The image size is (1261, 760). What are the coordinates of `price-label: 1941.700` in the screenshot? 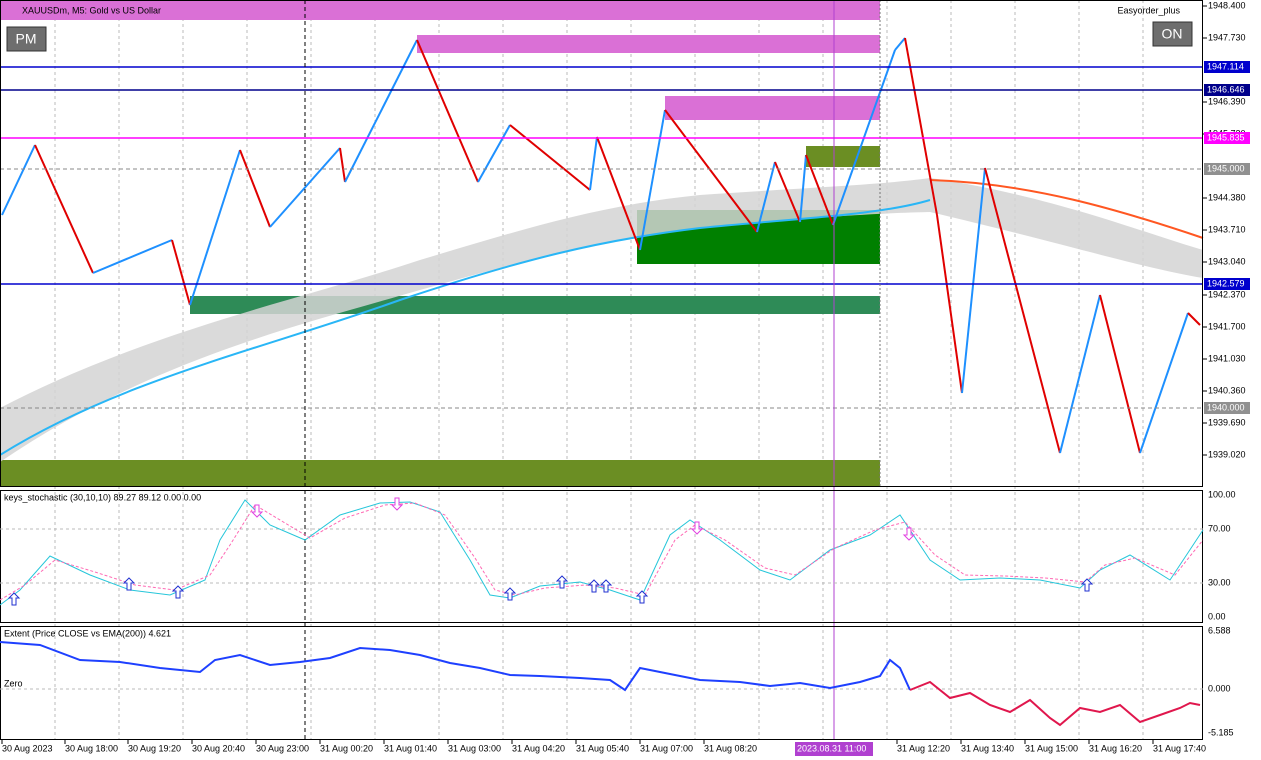 It's located at (1227, 326).